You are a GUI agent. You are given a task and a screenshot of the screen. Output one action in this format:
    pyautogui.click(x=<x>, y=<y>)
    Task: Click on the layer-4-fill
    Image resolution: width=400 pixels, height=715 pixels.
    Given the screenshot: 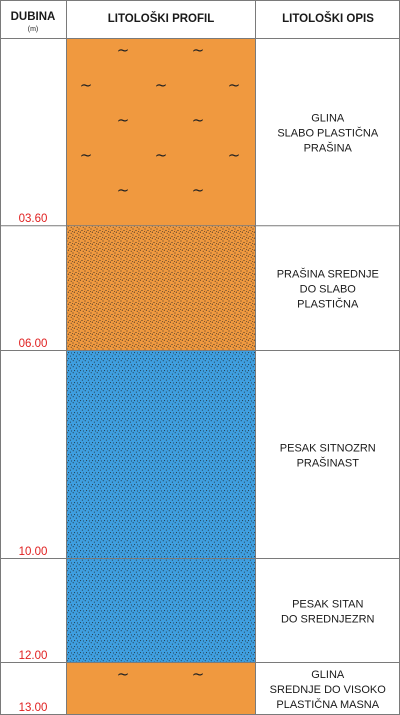 What is the action you would take?
    pyautogui.click(x=161, y=611)
    